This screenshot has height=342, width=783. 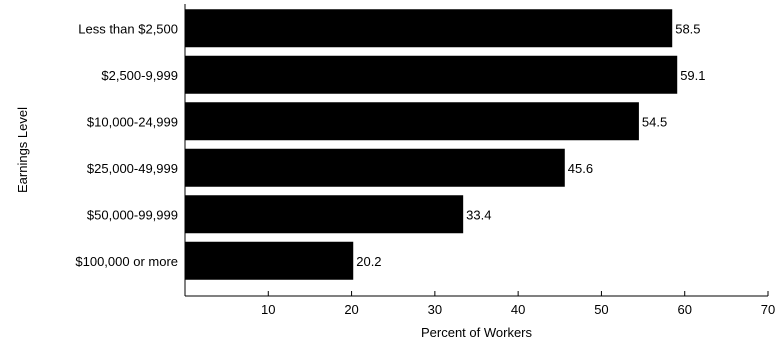 I want to click on value-label: 45.6, so click(x=580, y=168).